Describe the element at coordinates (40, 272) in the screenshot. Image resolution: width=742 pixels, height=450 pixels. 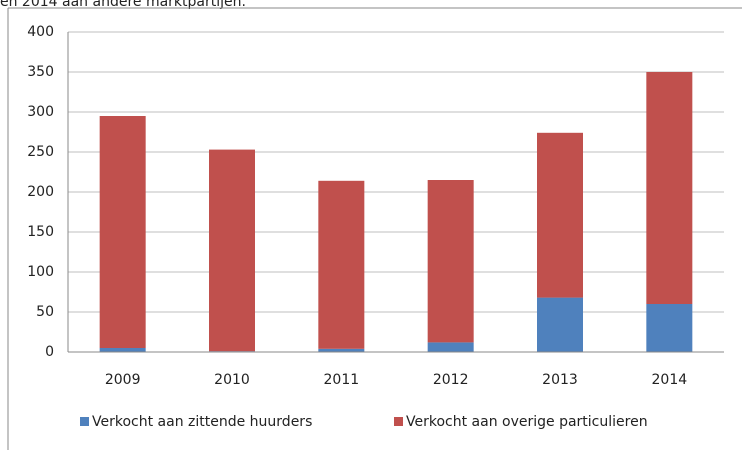
I see `y-tick-label: 100` at that location.